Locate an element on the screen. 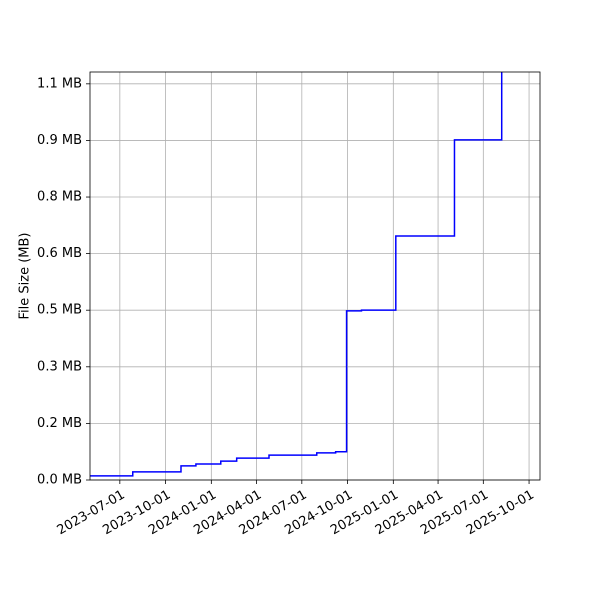 This screenshot has height=604, width=600. y-tick-label: 0.5 MB is located at coordinates (59, 310).